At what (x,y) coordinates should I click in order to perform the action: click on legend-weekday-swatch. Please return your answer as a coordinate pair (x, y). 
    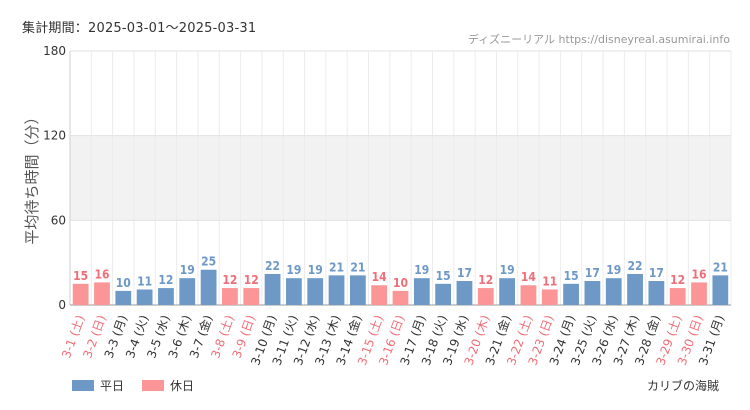
    Looking at the image, I should click on (83, 385).